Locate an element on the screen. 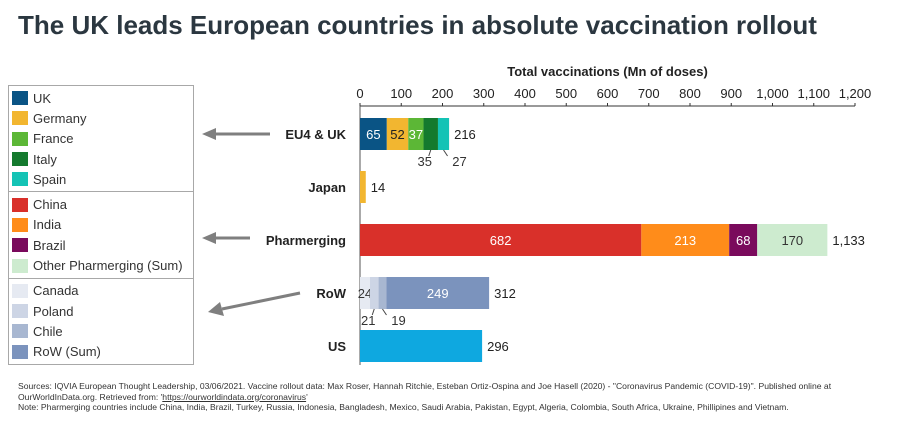 The width and height of the screenshot is (900, 434). legend-label: Poland is located at coordinates (53, 311).